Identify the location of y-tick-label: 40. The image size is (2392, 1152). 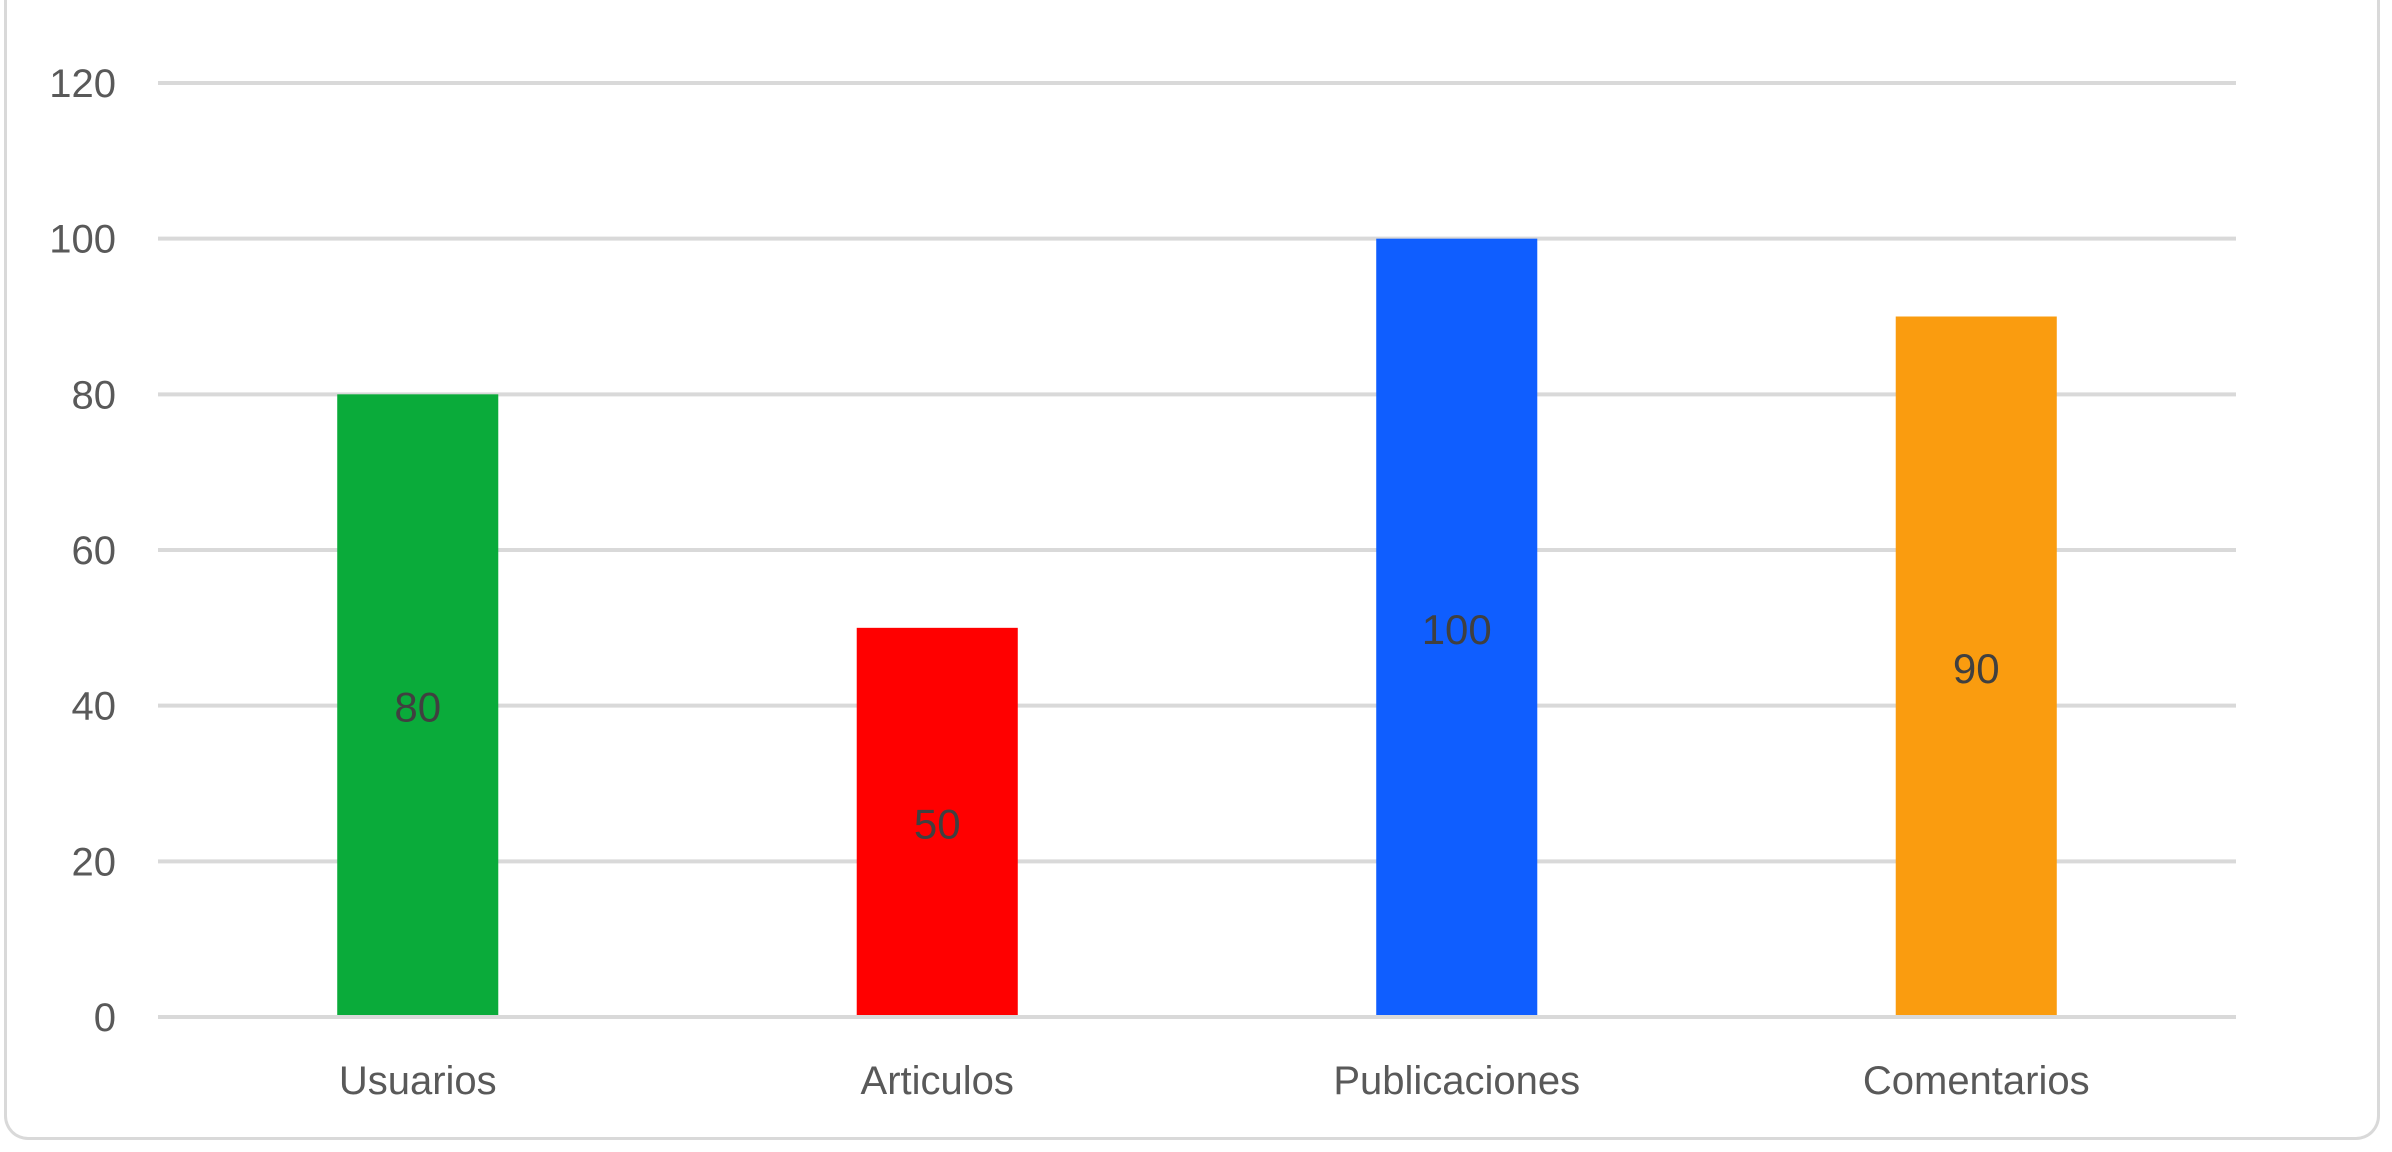
(94, 707).